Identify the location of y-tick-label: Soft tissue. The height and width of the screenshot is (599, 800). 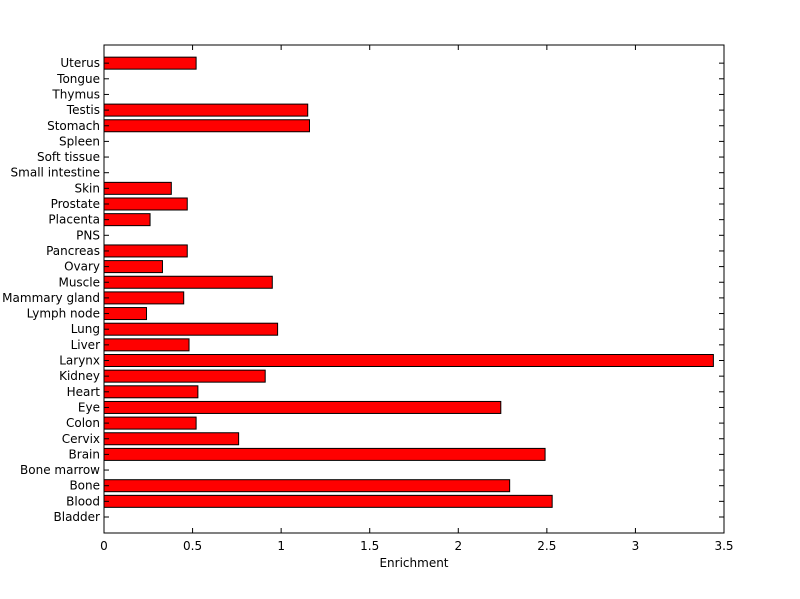
(68, 157).